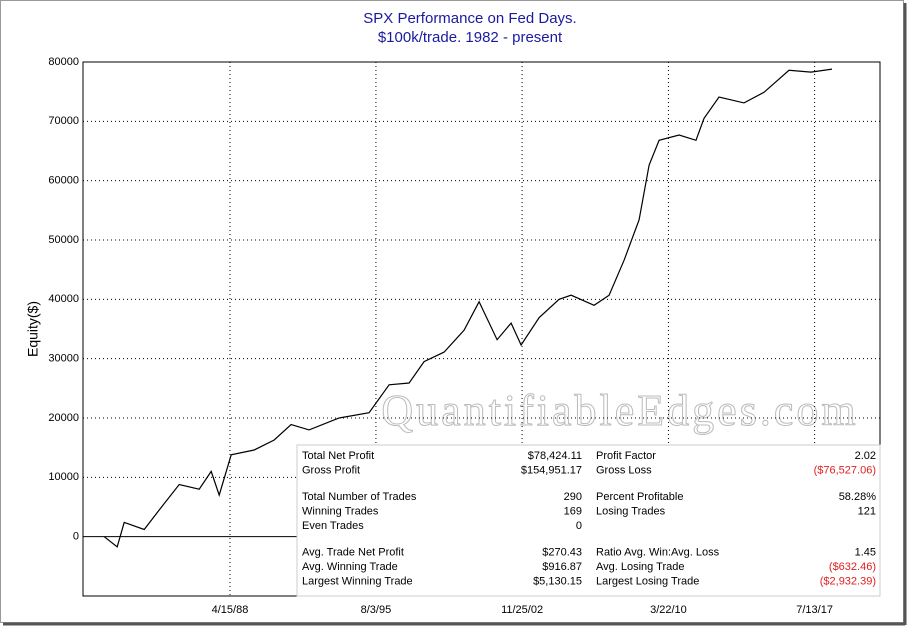  Describe the element at coordinates (63, 359) in the screenshot. I see `y-tick-label: 30000` at that location.